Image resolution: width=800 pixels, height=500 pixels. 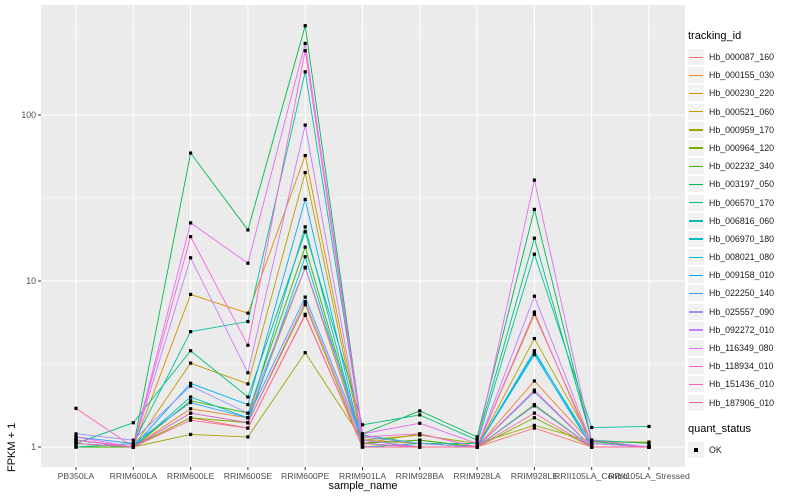 I want to click on x-tick-label: RRII105LA_Stressed, so click(x=649, y=476).